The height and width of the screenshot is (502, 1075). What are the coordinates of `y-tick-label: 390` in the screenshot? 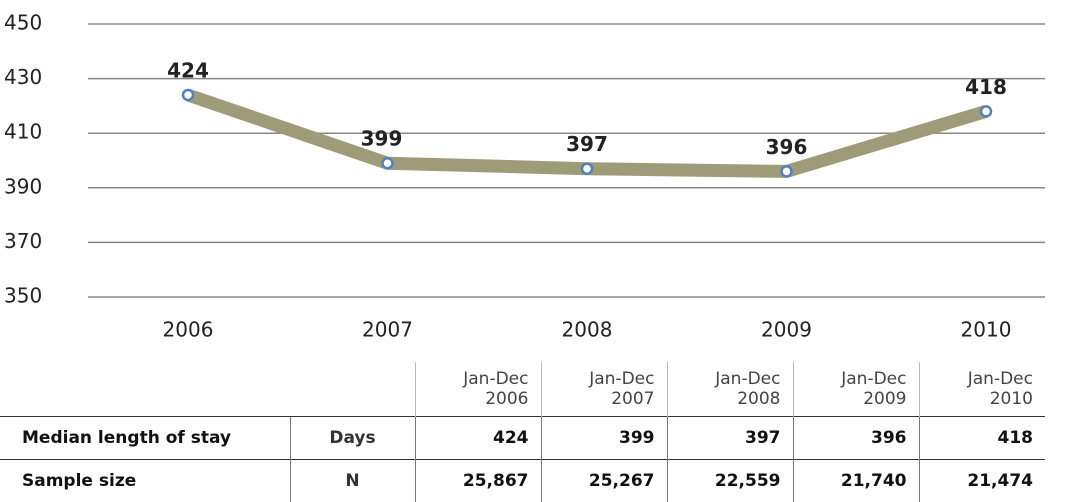 It's located at (23, 186).